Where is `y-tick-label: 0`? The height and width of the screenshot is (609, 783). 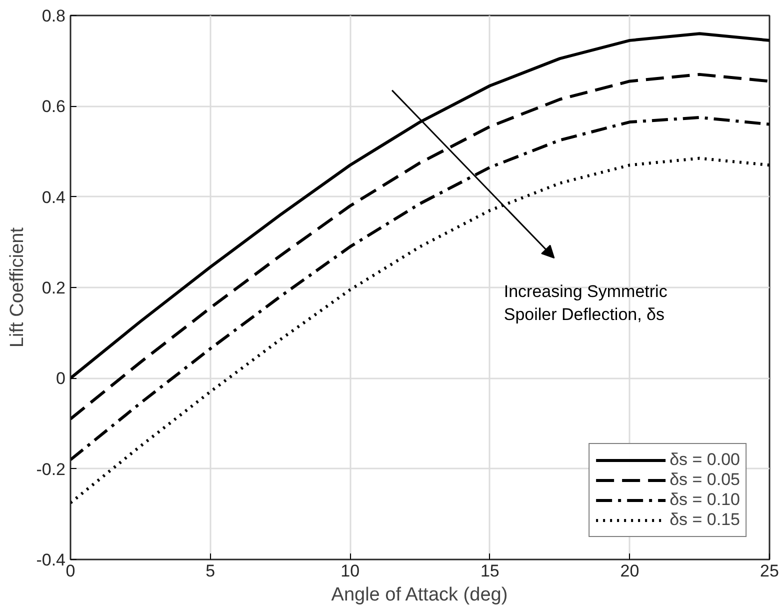 y-tick-label: 0 is located at coordinates (61, 378).